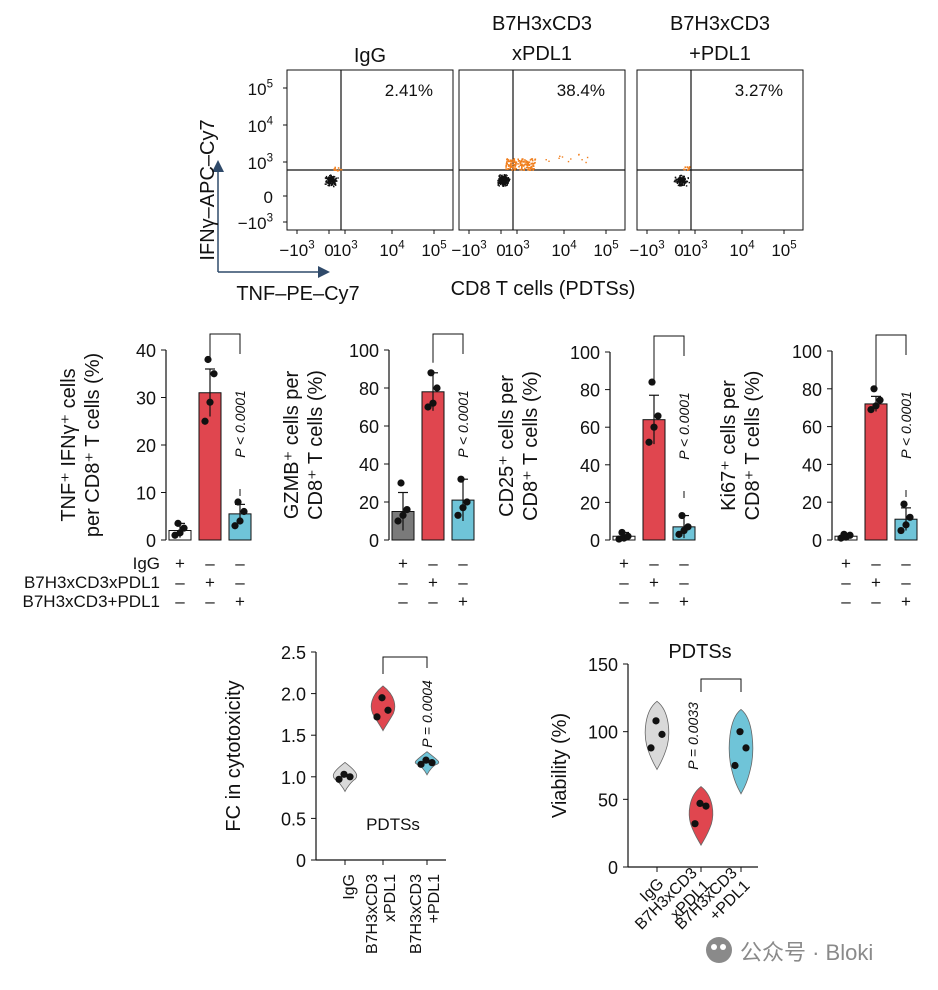 This screenshot has height=990, width=938. Describe the element at coordinates (729, 445) in the screenshot. I see `y-axis-label-line1: Ki67⁺ cells per` at that location.